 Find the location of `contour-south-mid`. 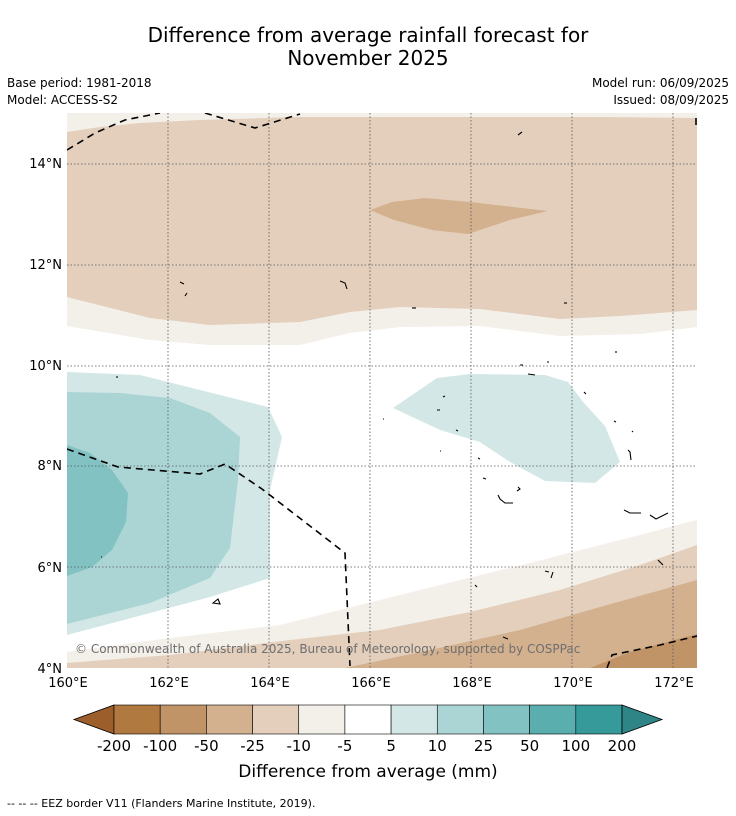

contour-south-mid is located at coordinates (521, 624).